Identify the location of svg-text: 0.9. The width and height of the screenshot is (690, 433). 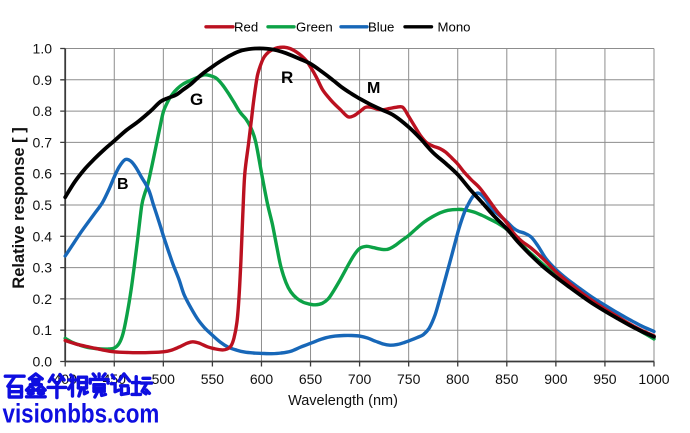
(43, 80).